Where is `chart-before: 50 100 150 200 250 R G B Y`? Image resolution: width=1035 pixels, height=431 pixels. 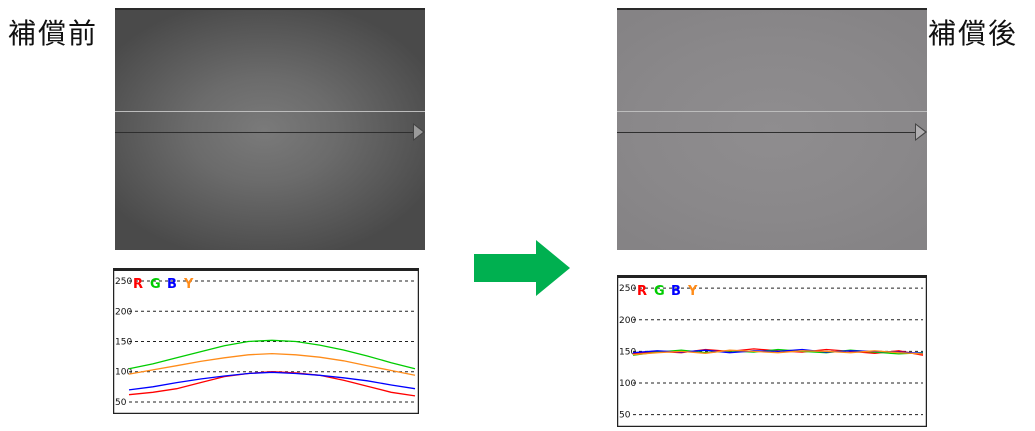
chart-before: 50 100 150 200 250 R G B Y is located at coordinates (266, 341).